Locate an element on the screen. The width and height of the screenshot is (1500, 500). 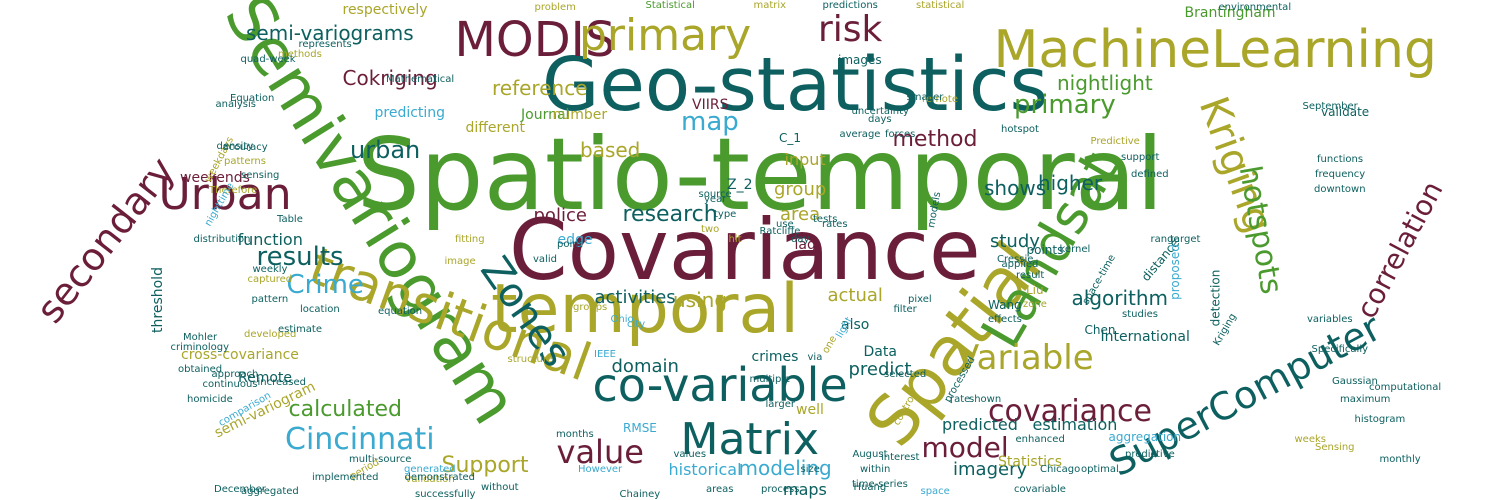
word-cloud-word: shown is located at coordinates (985, 399).